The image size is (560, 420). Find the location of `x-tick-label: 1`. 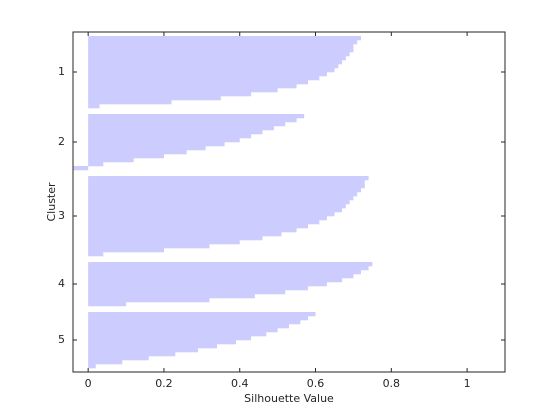

x-tick-label: 1 is located at coordinates (467, 383).